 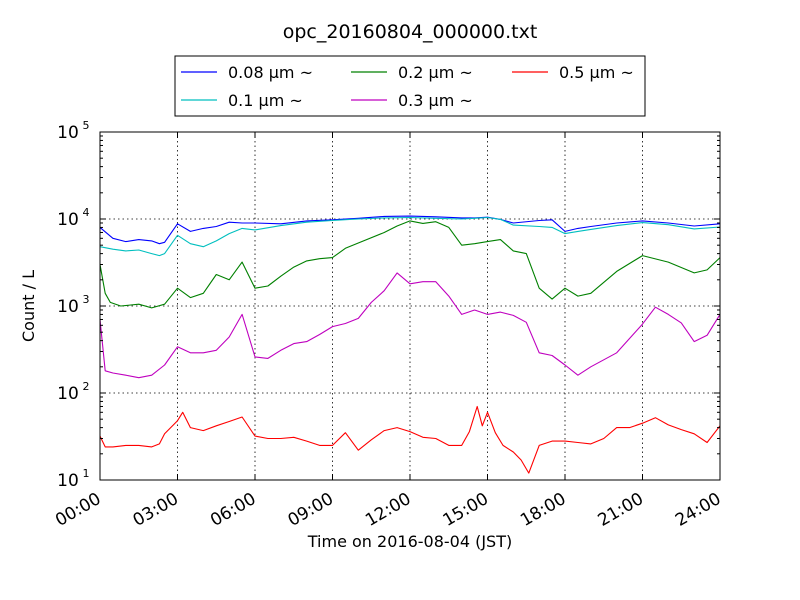 I want to click on legend-label: 0.08 μm ~, so click(x=270, y=72).